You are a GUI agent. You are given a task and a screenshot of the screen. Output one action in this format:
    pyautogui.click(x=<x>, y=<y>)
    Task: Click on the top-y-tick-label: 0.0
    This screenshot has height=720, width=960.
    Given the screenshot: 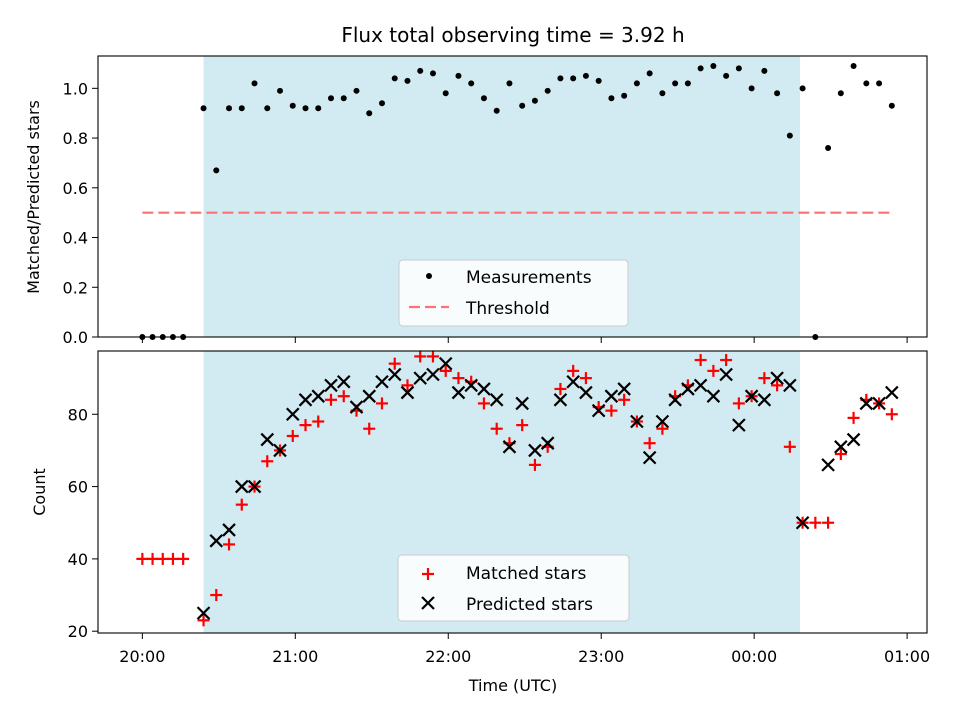 What is the action you would take?
    pyautogui.click(x=75, y=337)
    